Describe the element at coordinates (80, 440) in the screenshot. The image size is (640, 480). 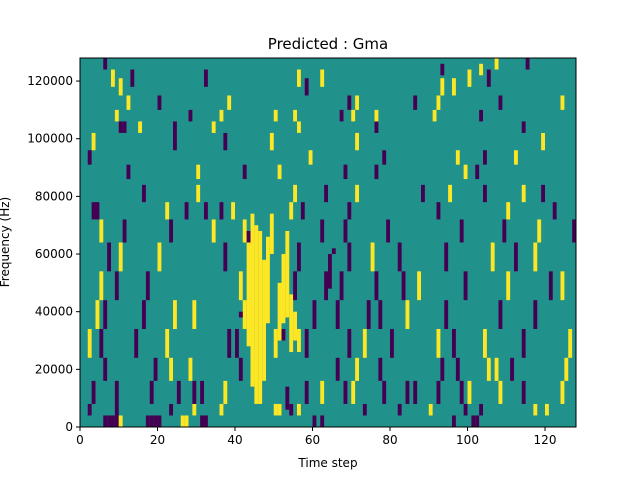
I see `x-tick-label: 0` at that location.